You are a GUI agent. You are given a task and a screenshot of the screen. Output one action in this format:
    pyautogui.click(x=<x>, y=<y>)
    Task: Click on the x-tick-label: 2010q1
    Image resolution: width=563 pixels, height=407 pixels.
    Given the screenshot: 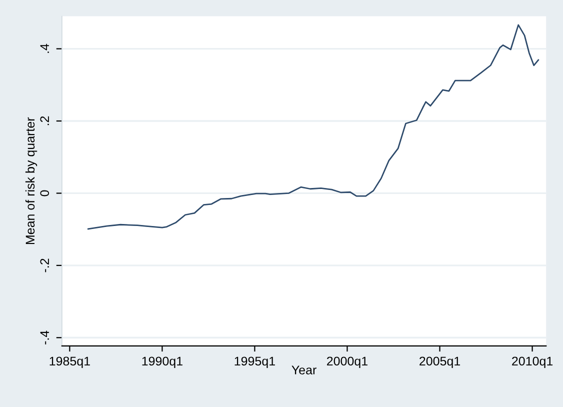 What is the action you would take?
    pyautogui.click(x=532, y=362)
    